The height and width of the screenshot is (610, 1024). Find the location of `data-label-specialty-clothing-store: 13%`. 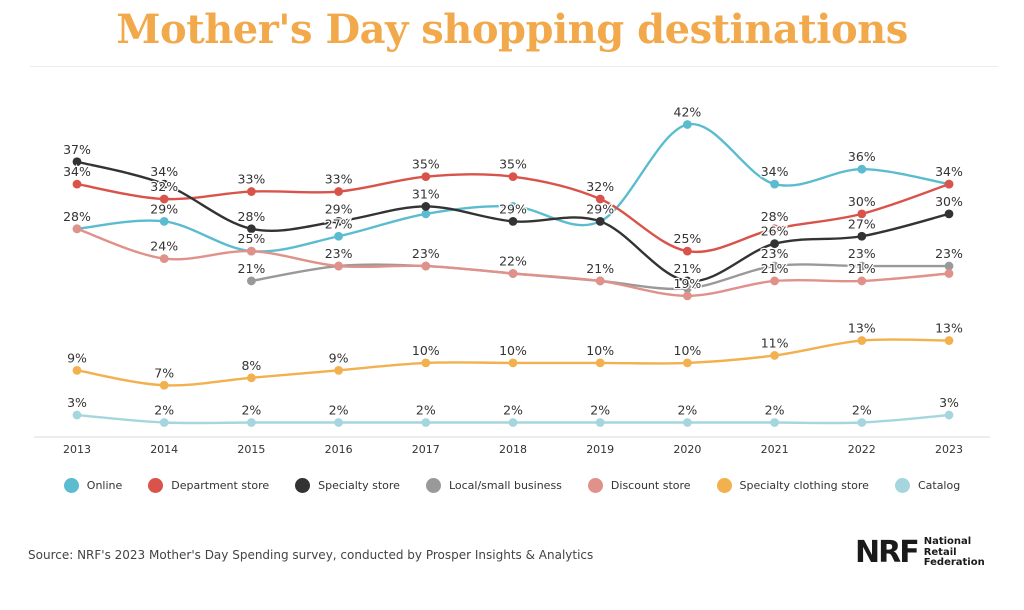

data-label-specialty-clothing-store: 13% is located at coordinates (949, 328).